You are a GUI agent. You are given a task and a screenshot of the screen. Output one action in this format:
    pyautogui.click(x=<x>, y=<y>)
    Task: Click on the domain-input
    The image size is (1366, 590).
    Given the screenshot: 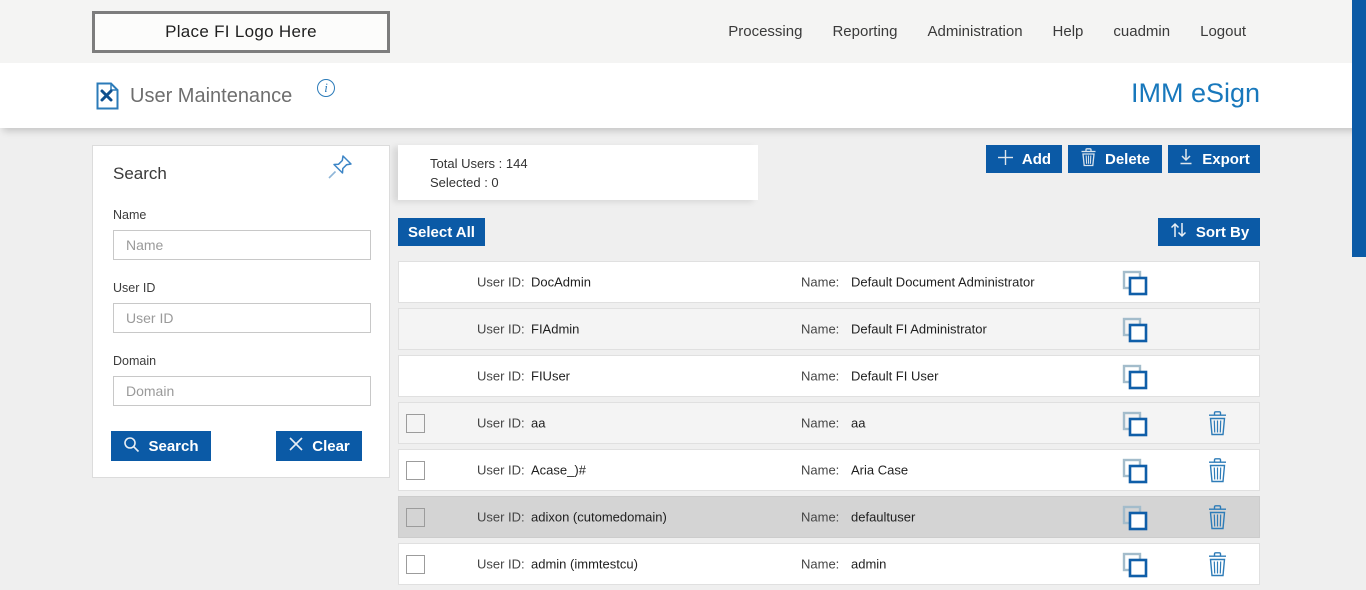 What is the action you would take?
    pyautogui.click(x=242, y=391)
    